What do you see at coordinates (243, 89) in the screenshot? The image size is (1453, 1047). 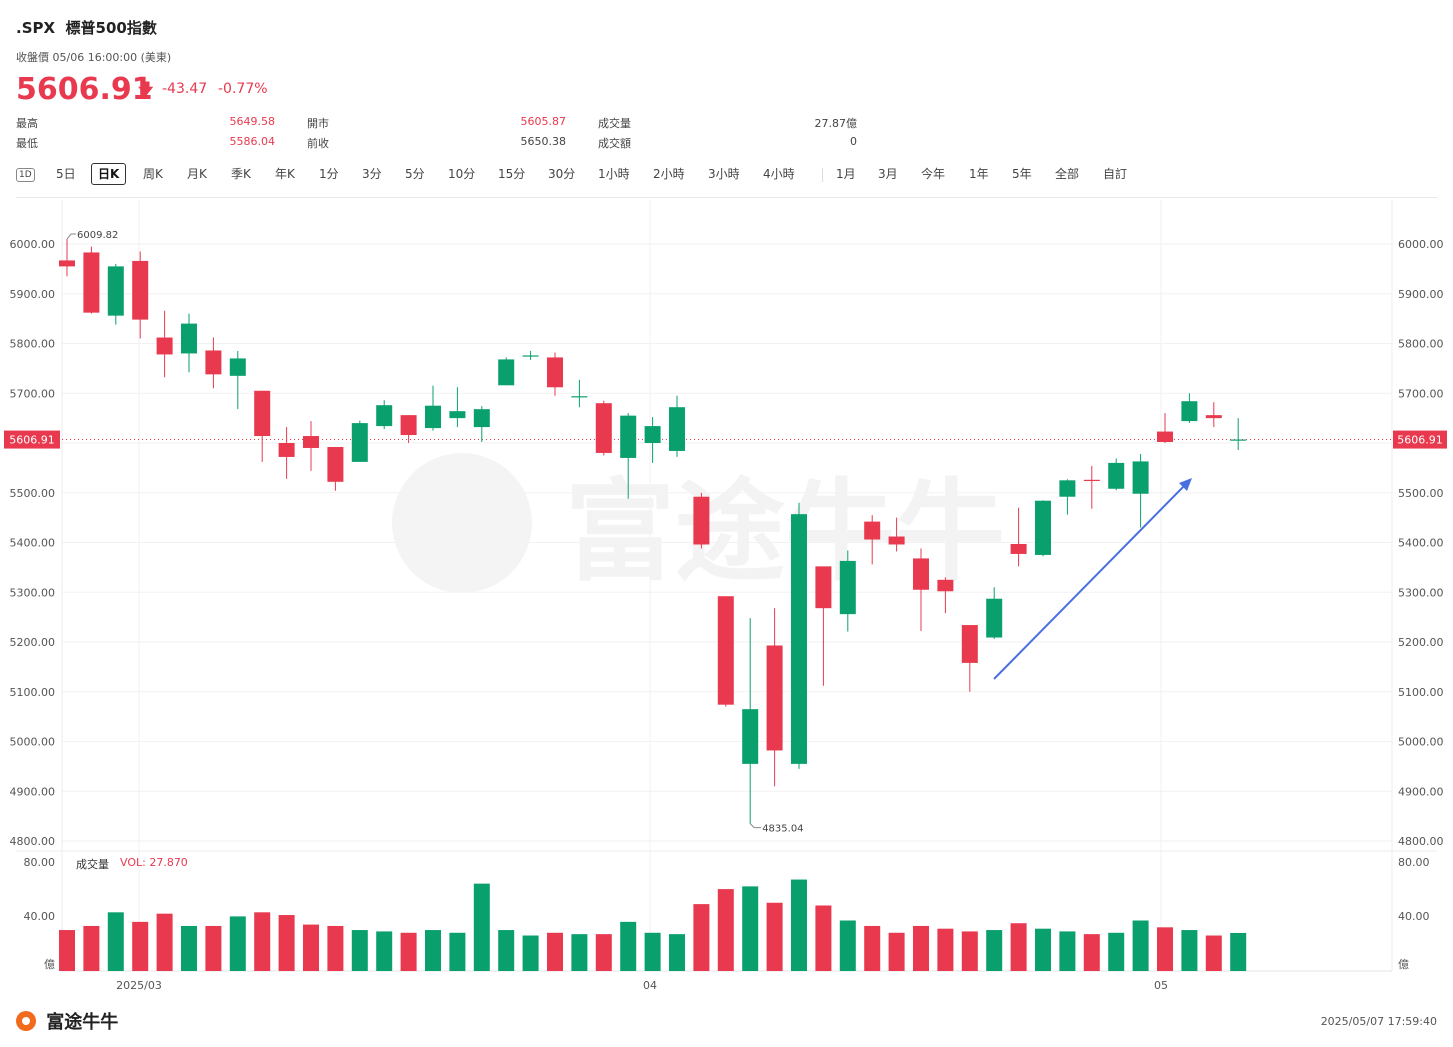 I see `price-change-pct: -0.77%` at bounding box center [243, 89].